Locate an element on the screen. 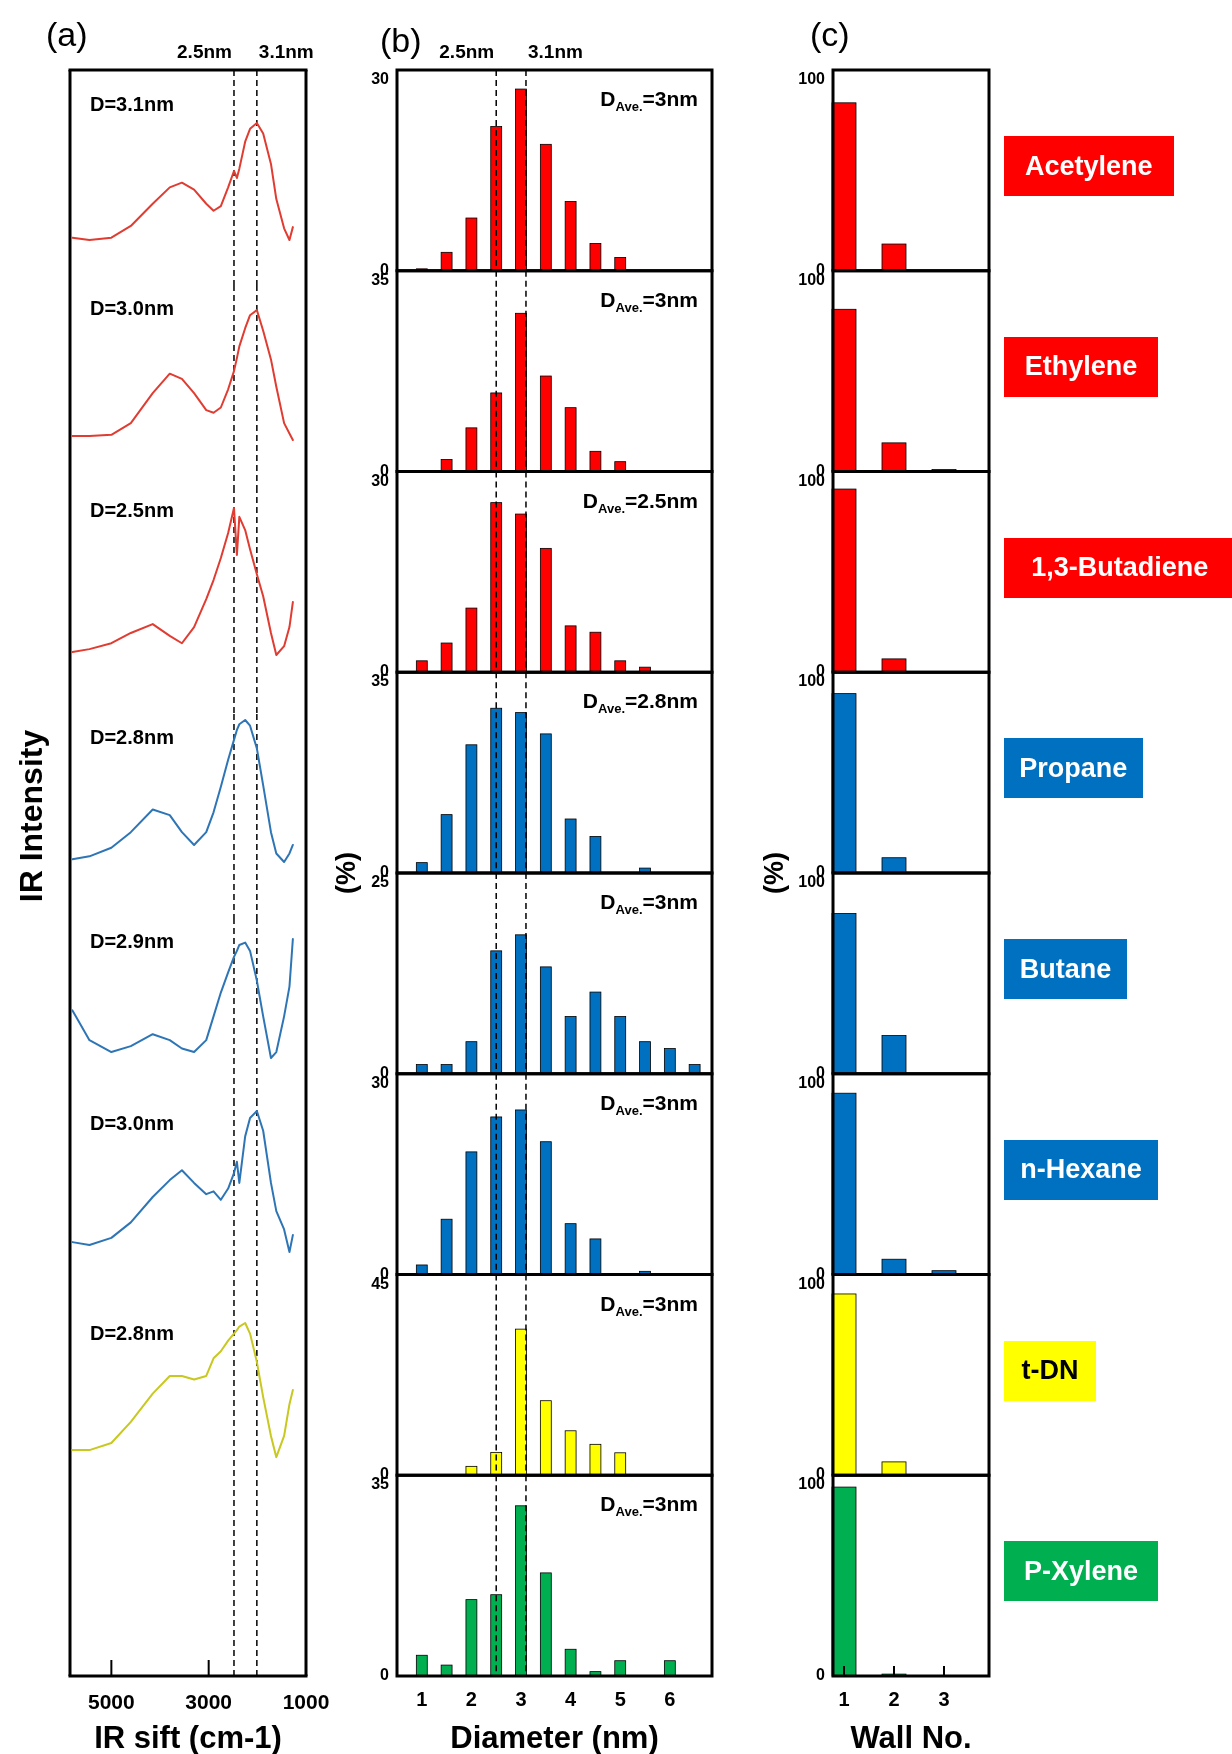  chart-title: (c) is located at coordinates (830, 34).